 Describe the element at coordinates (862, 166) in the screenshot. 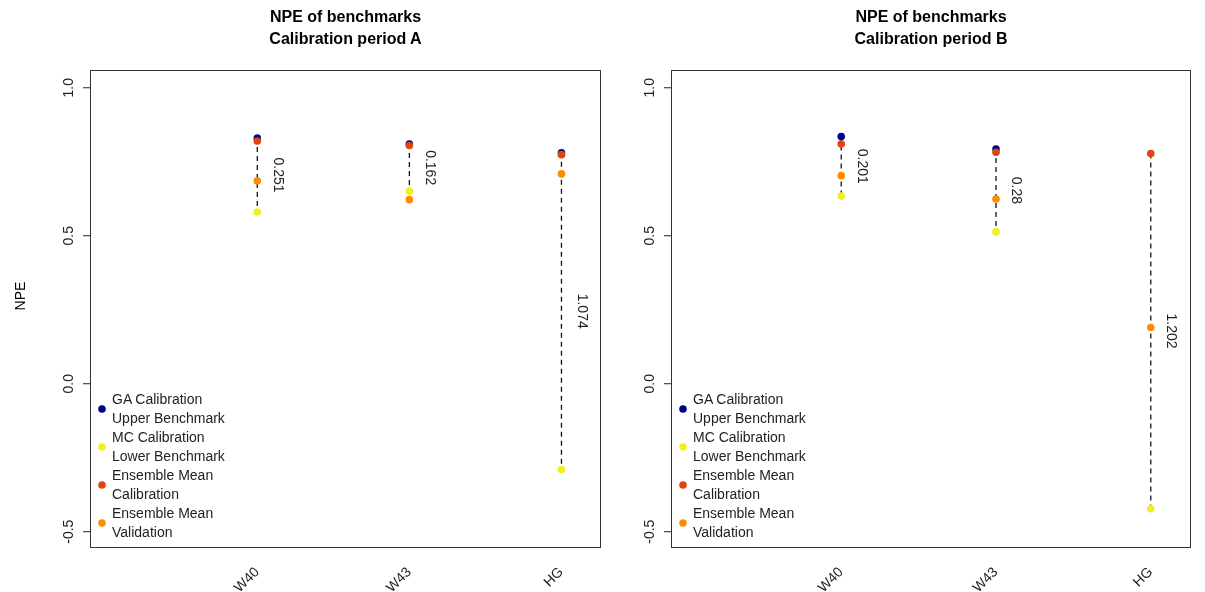

I see `annotation: 0.201` at that location.